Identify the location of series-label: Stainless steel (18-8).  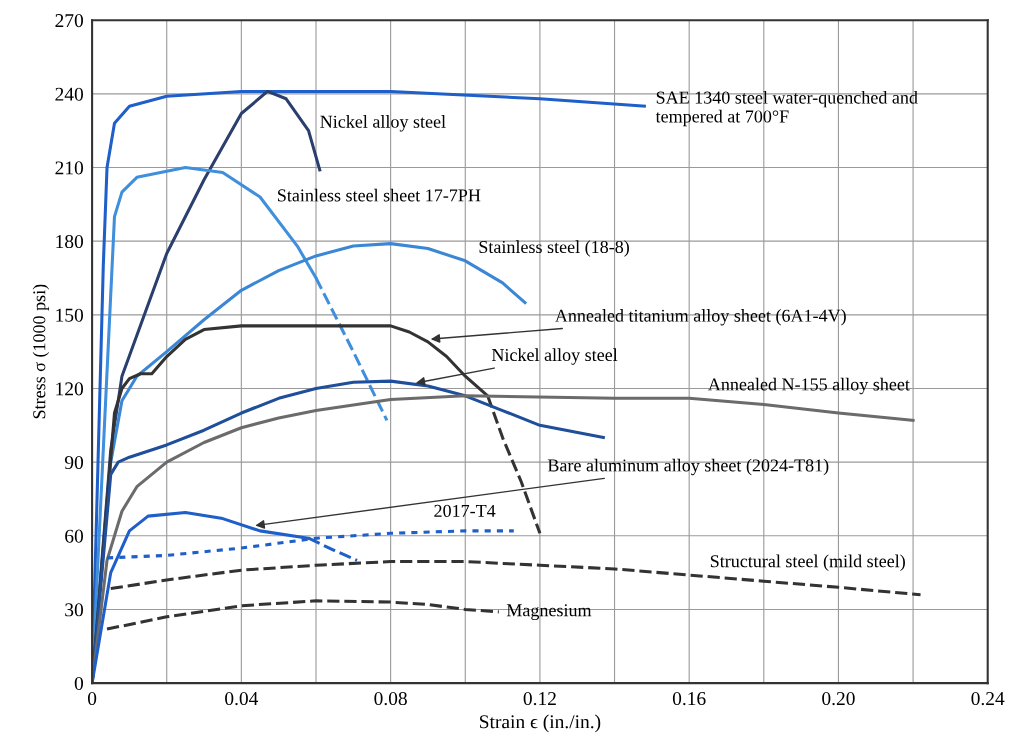
(554, 248).